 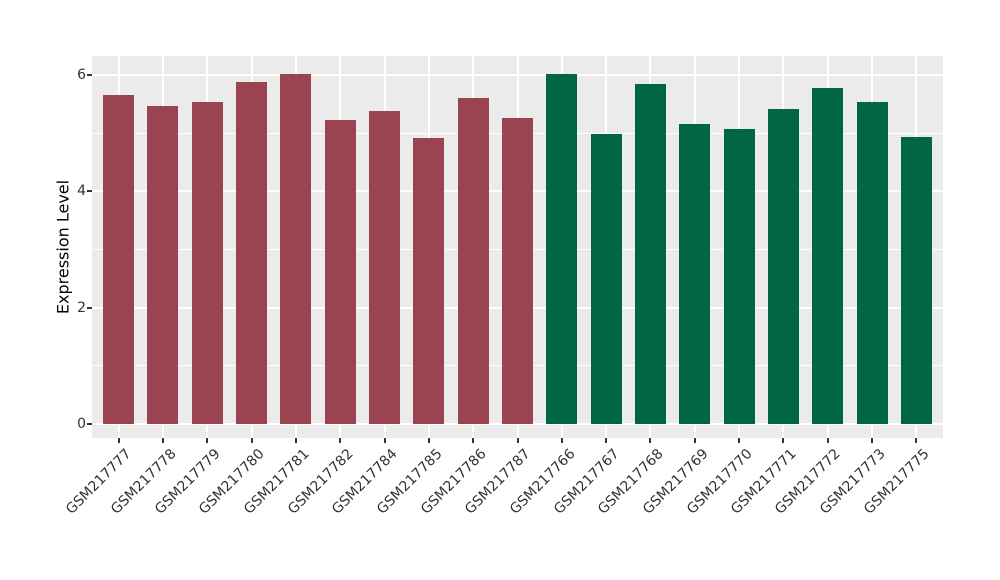 What do you see at coordinates (81, 191) in the screenshot?
I see `y-tick-label: 4` at bounding box center [81, 191].